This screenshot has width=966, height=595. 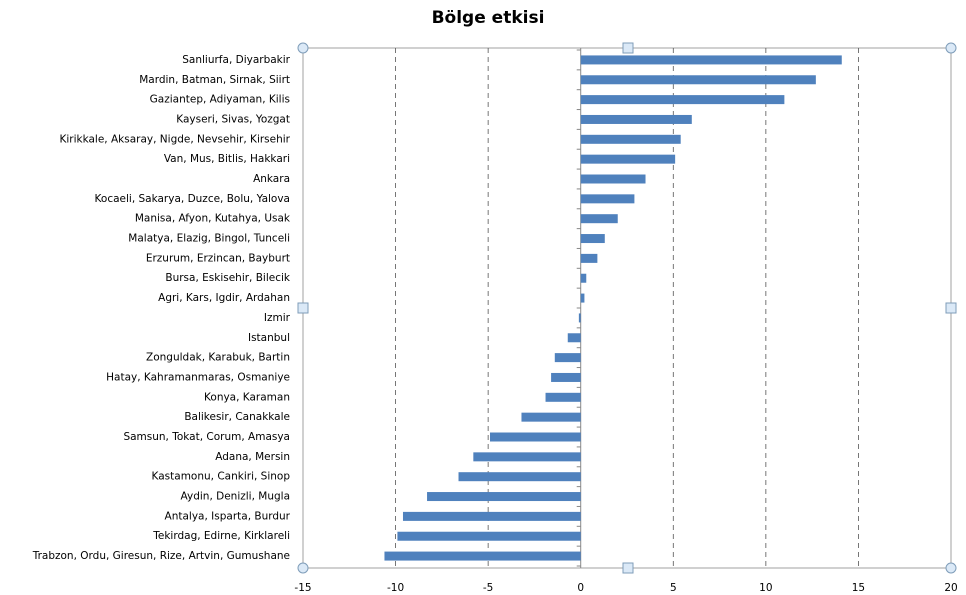 What do you see at coordinates (233, 119) in the screenshot?
I see `y-tick-label: Kayseri, Sivas, Yozgat` at bounding box center [233, 119].